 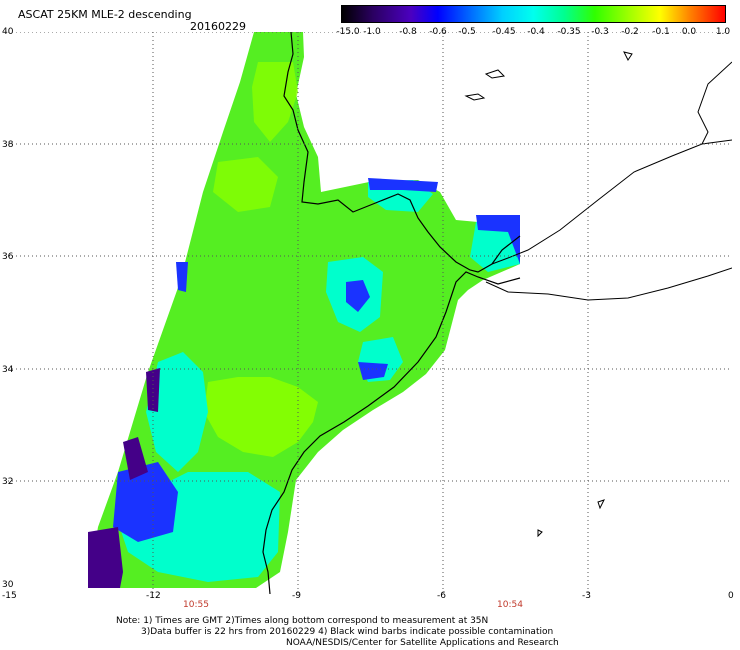 What do you see at coordinates (8, 257) in the screenshot?
I see `lat-label: 36` at bounding box center [8, 257].